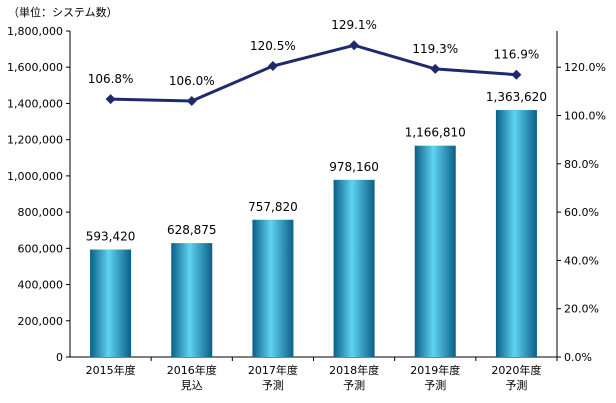 This screenshot has height=403, width=616. I want to click on x-tick-label: 2020年度, so click(516, 370).